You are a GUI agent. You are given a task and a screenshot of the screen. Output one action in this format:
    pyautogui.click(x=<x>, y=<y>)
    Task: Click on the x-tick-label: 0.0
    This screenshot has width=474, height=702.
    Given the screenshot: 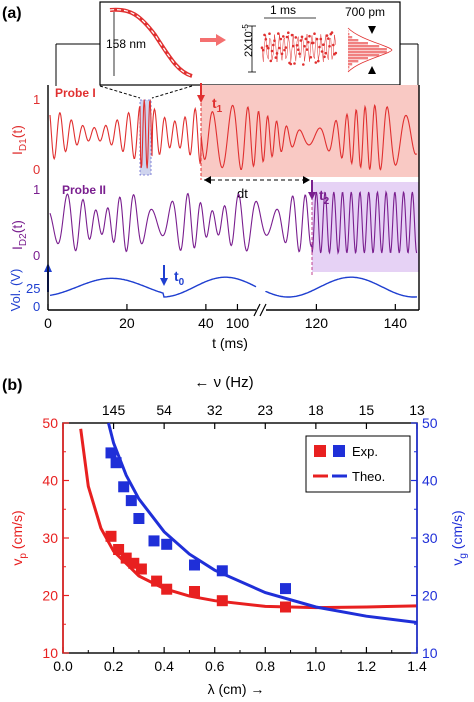 What is the action you would take?
    pyautogui.click(x=63, y=666)
    